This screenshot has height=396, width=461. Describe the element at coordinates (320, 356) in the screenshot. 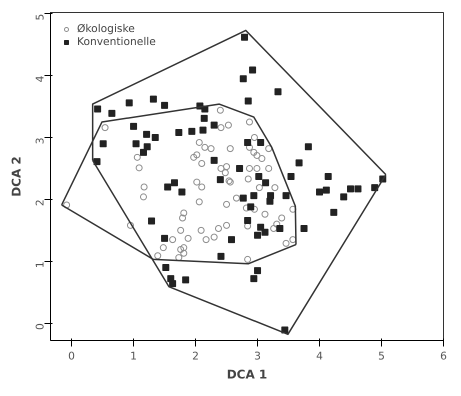

I see `x-tick-label: 4` at that location.